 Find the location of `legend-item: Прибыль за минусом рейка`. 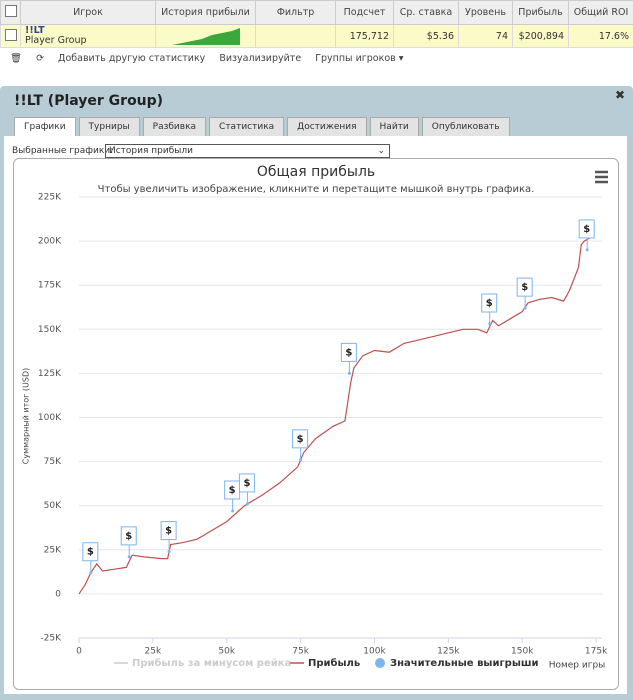

legend-item: Прибыль за минусом рейка is located at coordinates (202, 663).